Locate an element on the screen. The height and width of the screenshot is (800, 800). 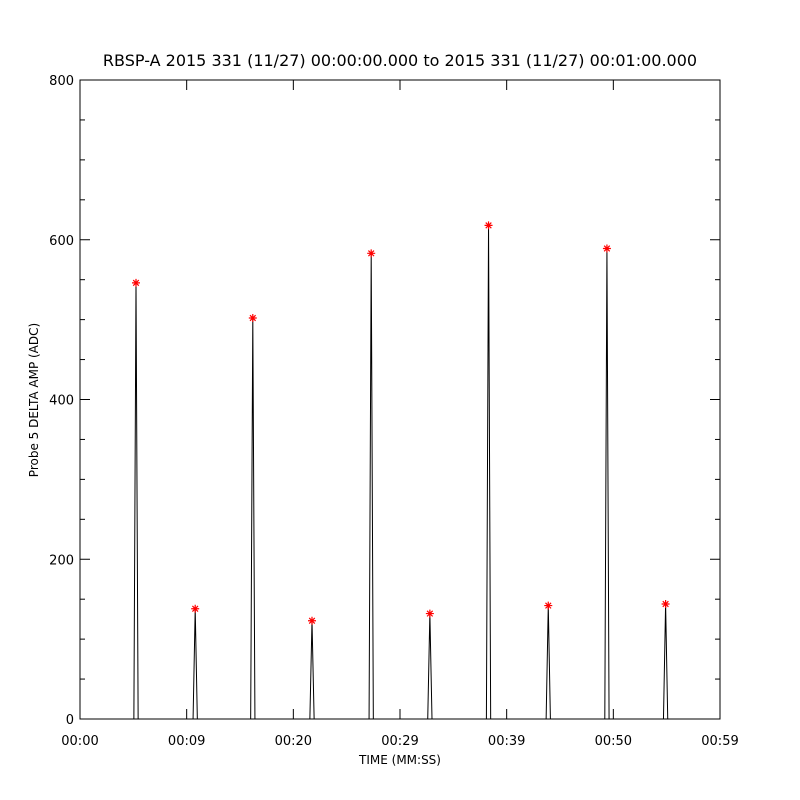
x-axis-label: TIME (MM:SS) is located at coordinates (399, 760).